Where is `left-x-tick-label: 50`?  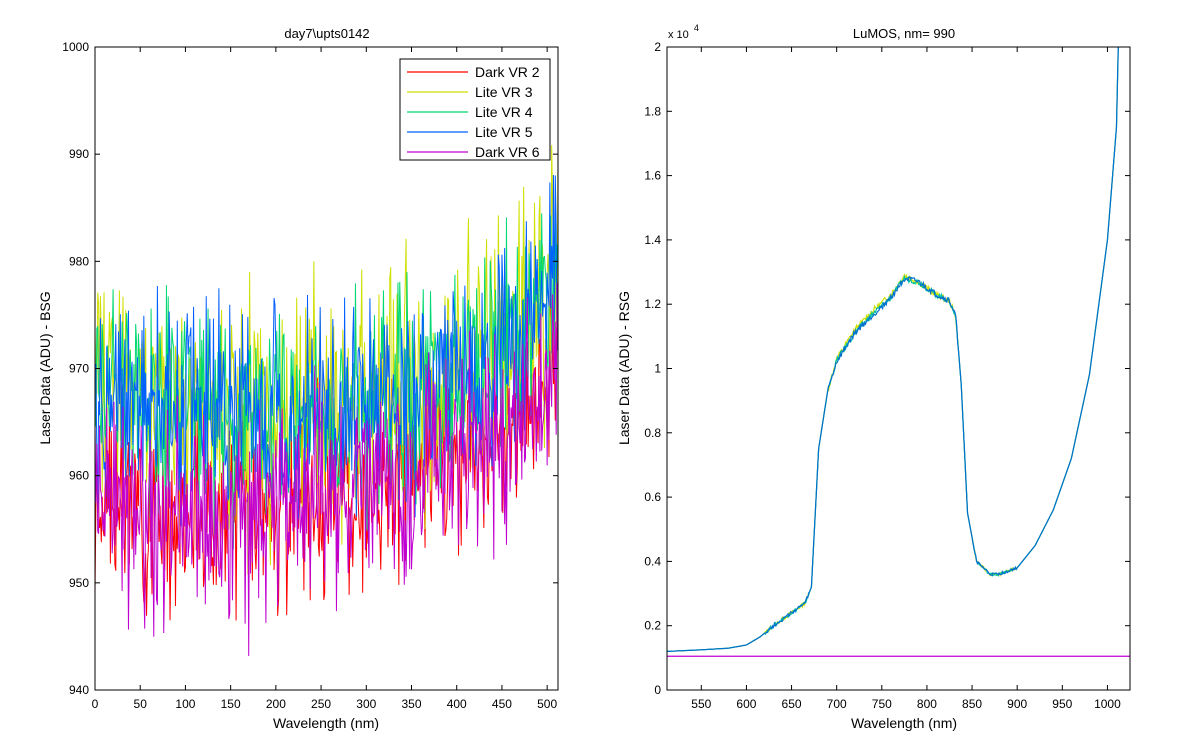 left-x-tick-label: 50 is located at coordinates (141, 704).